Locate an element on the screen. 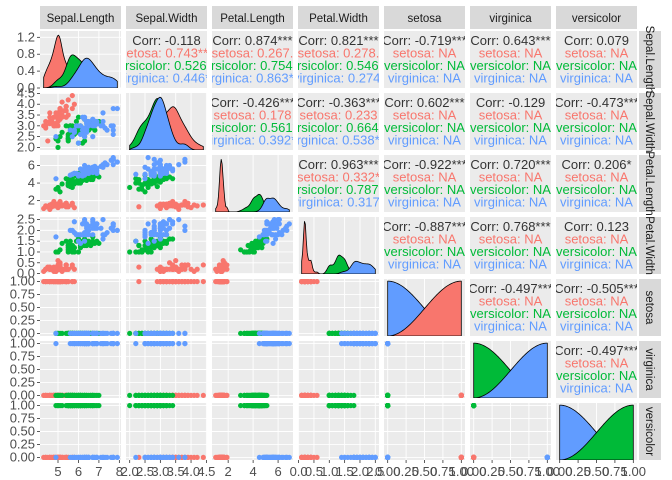  y-tick-label: 0.50 is located at coordinates (22, 307).